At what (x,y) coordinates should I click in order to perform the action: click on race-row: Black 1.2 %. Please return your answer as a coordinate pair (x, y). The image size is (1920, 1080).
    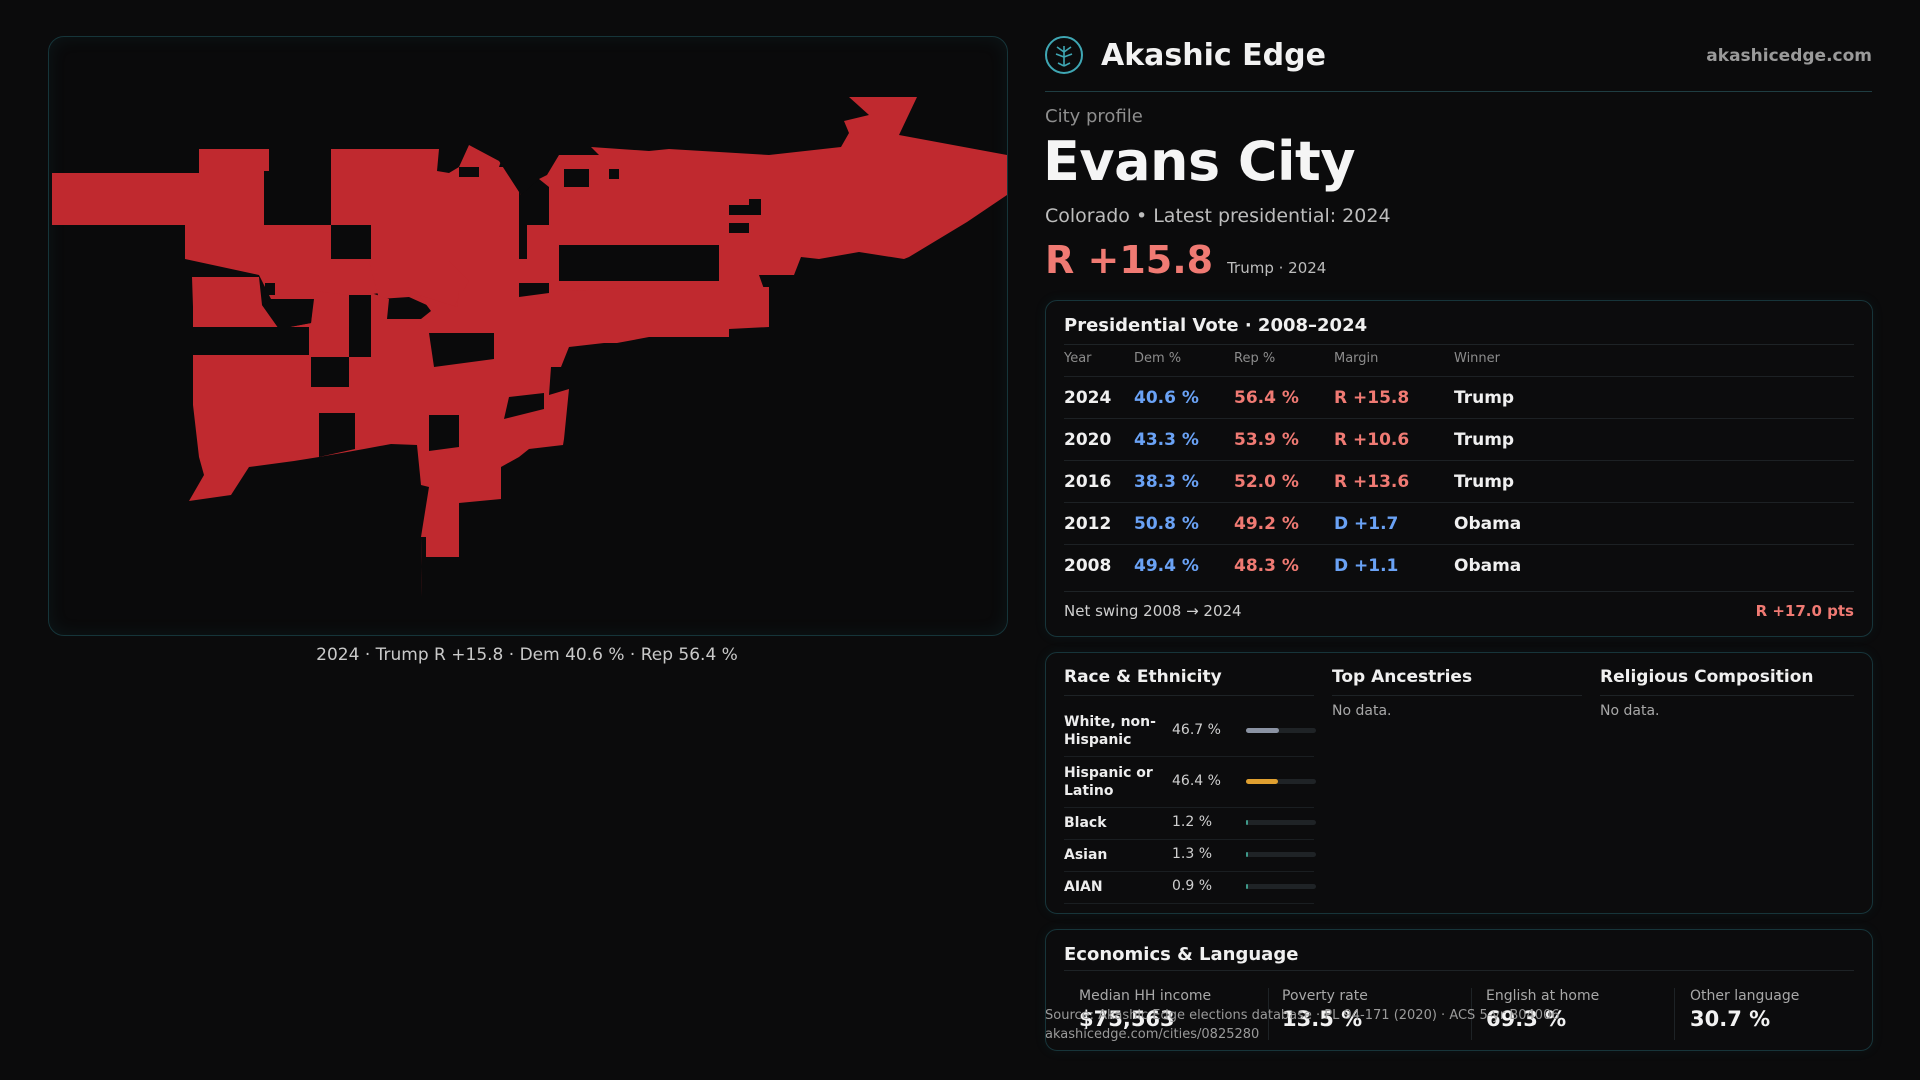
    Looking at the image, I should click on (1190, 823).